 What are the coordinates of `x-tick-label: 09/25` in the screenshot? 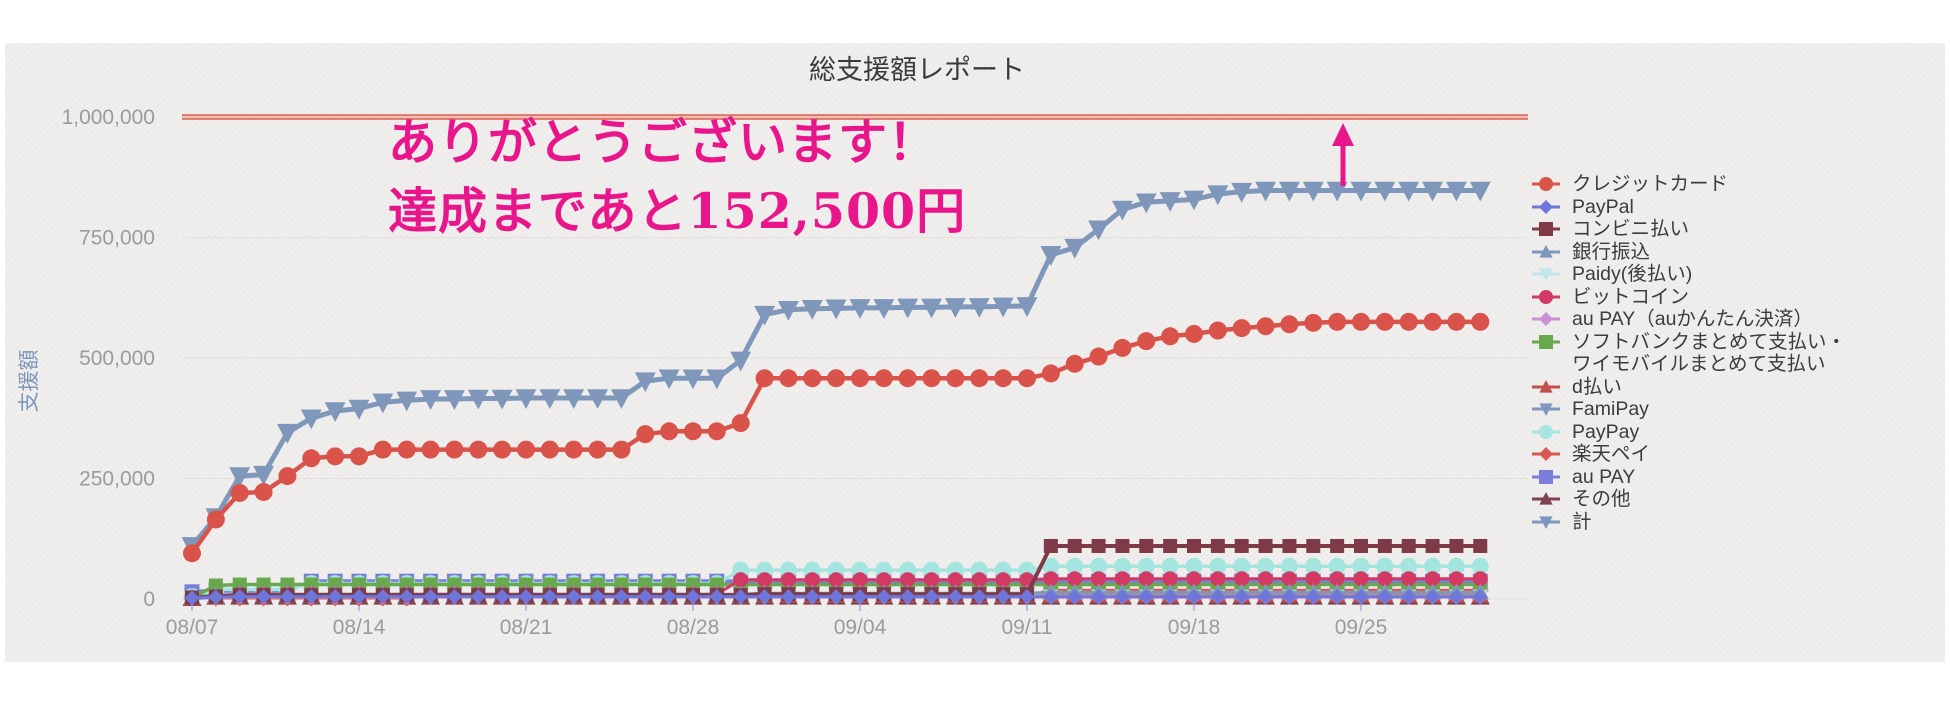 It's located at (1361, 627).